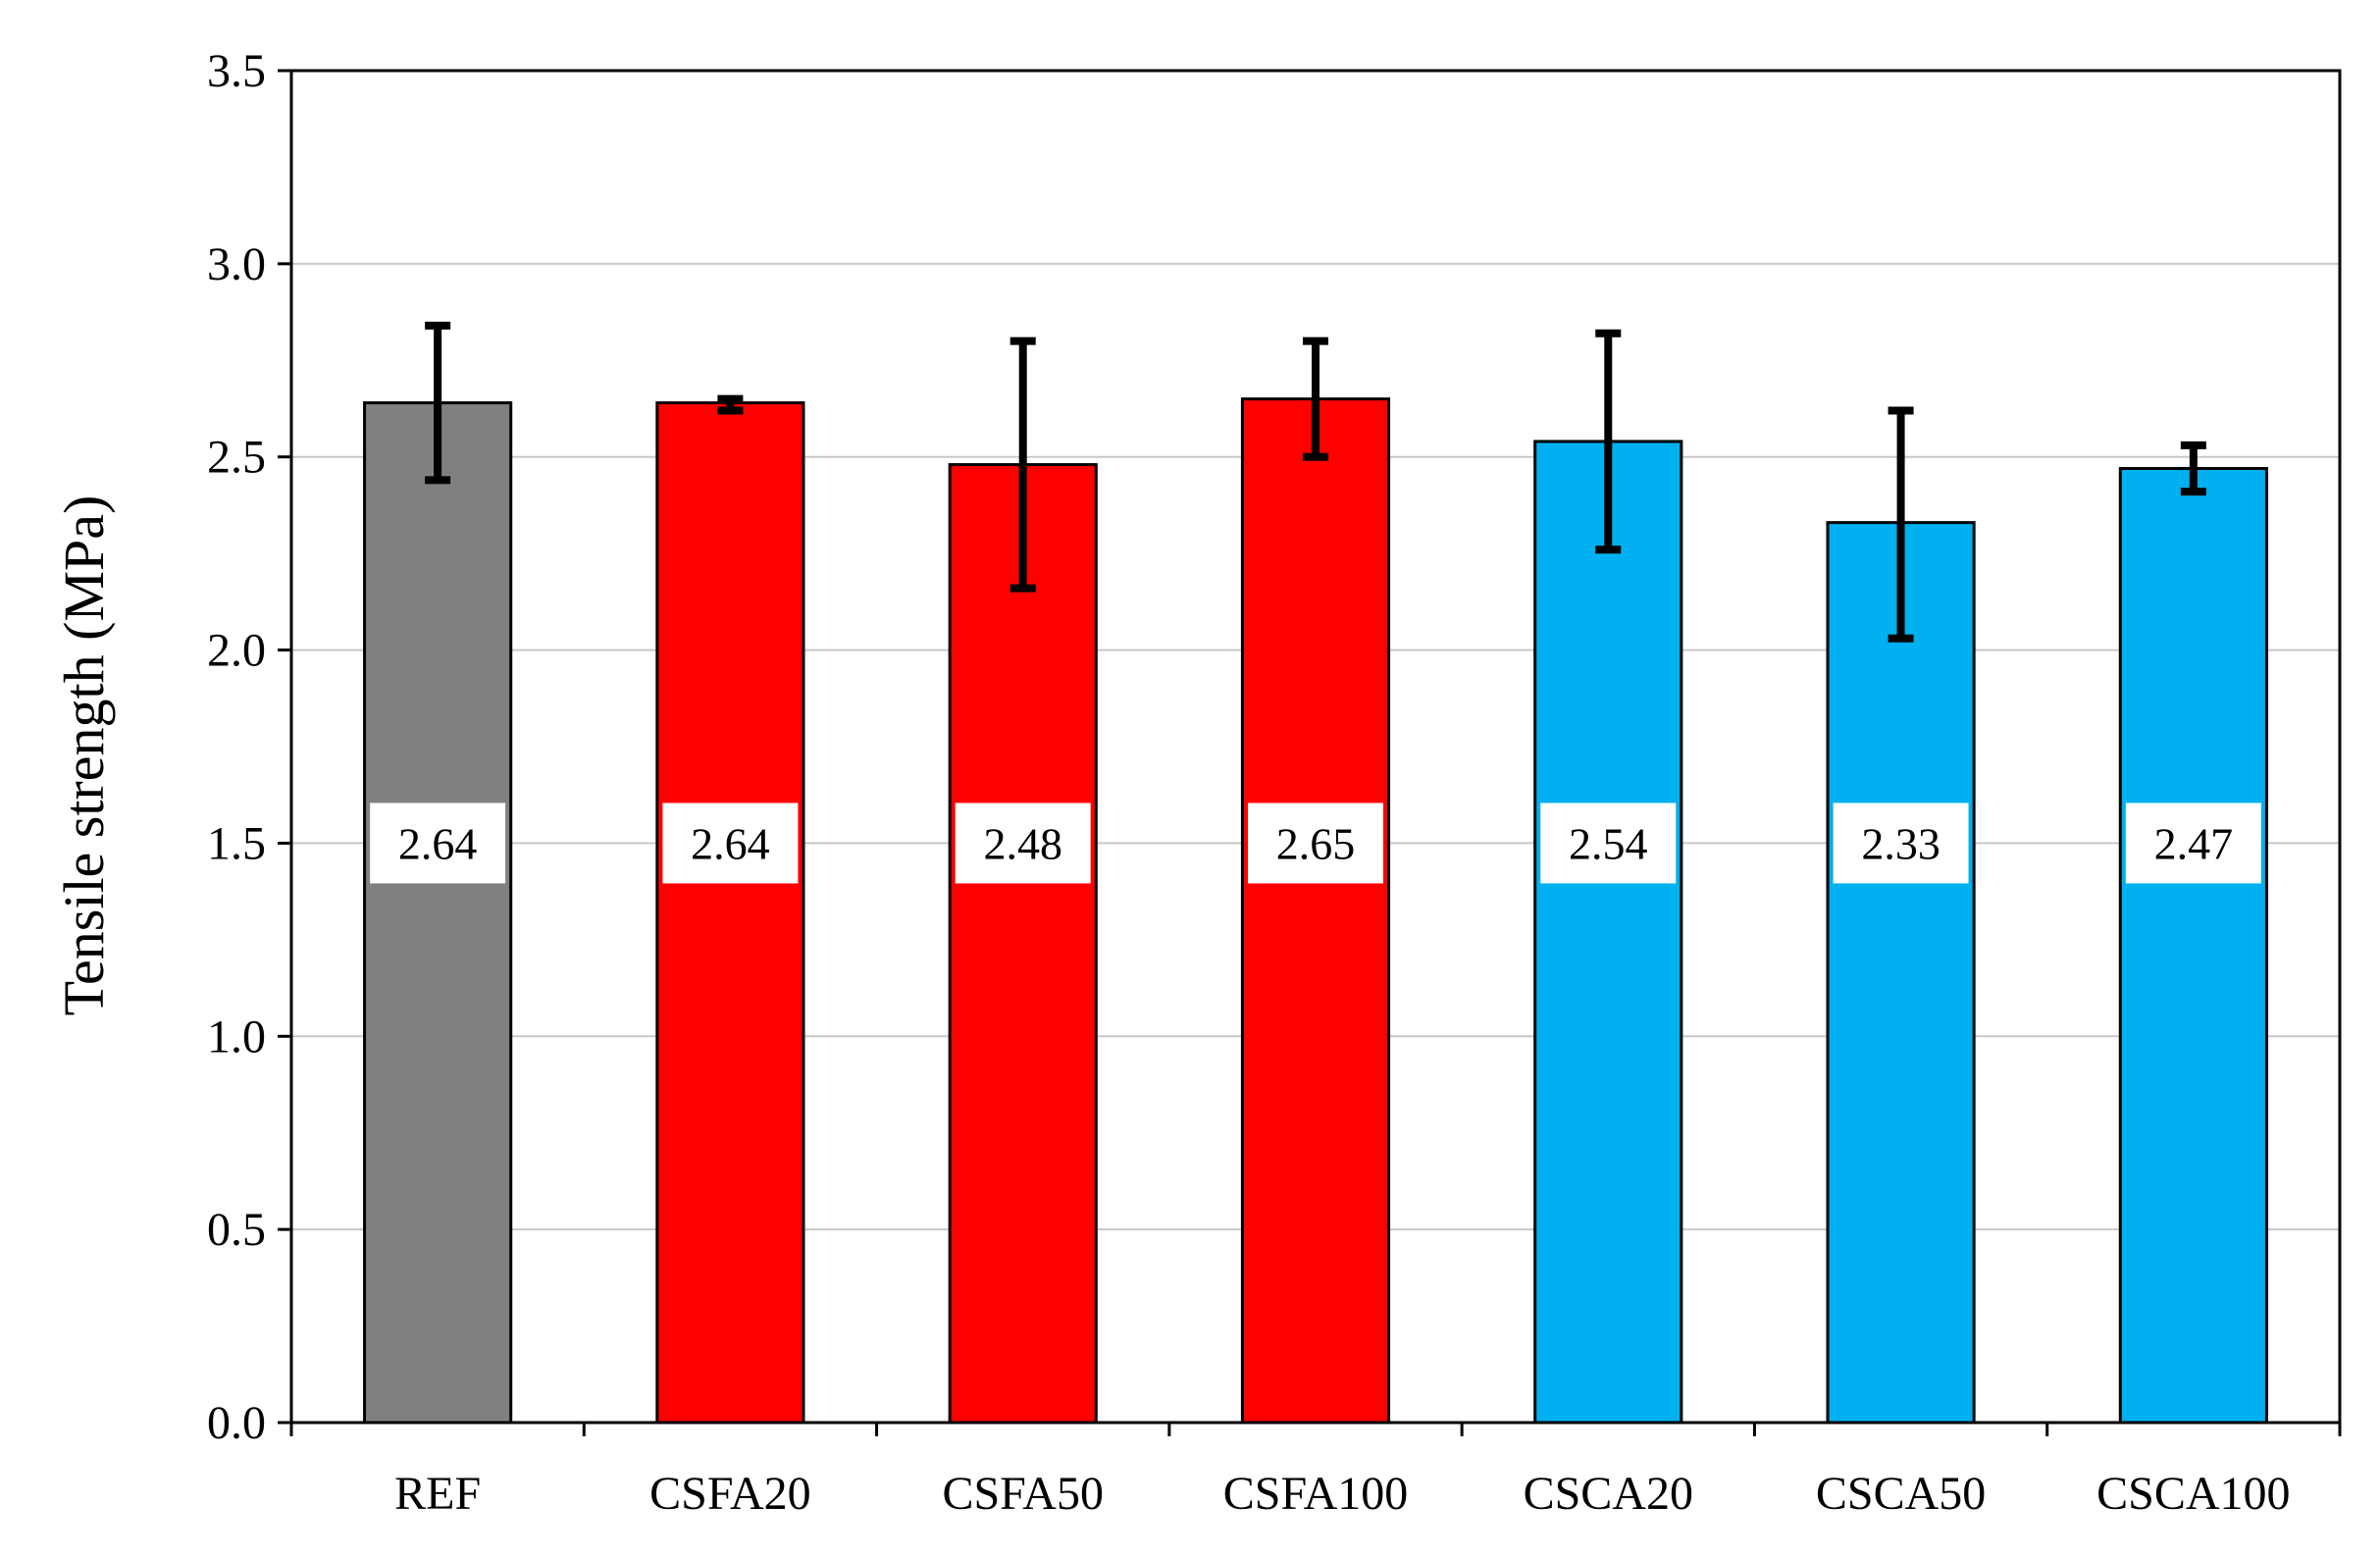 The height and width of the screenshot is (1556, 2380). I want to click on y-tick-label: 3.0, so click(236, 264).